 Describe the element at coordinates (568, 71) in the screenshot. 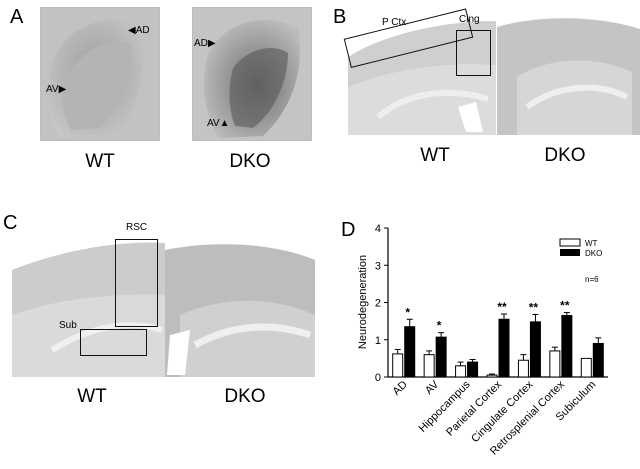

I see `micrograph-b-dko` at that location.